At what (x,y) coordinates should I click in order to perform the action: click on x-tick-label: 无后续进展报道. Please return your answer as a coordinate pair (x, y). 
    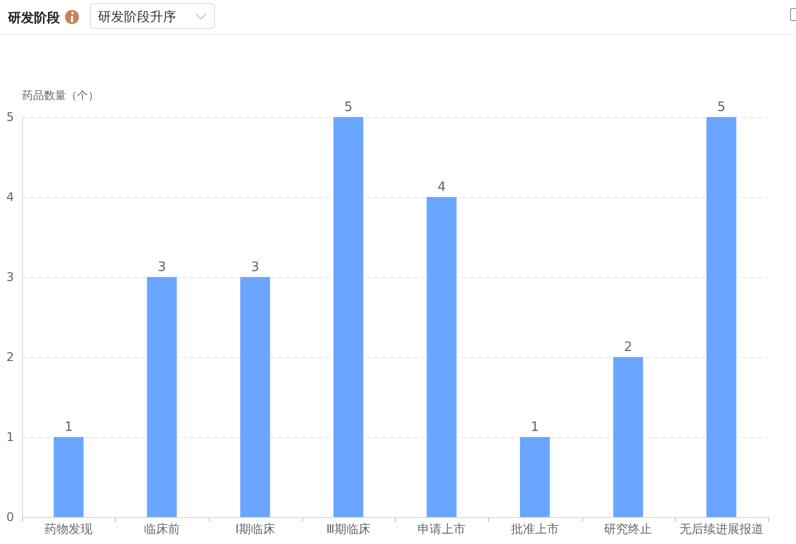
    Looking at the image, I should click on (721, 529).